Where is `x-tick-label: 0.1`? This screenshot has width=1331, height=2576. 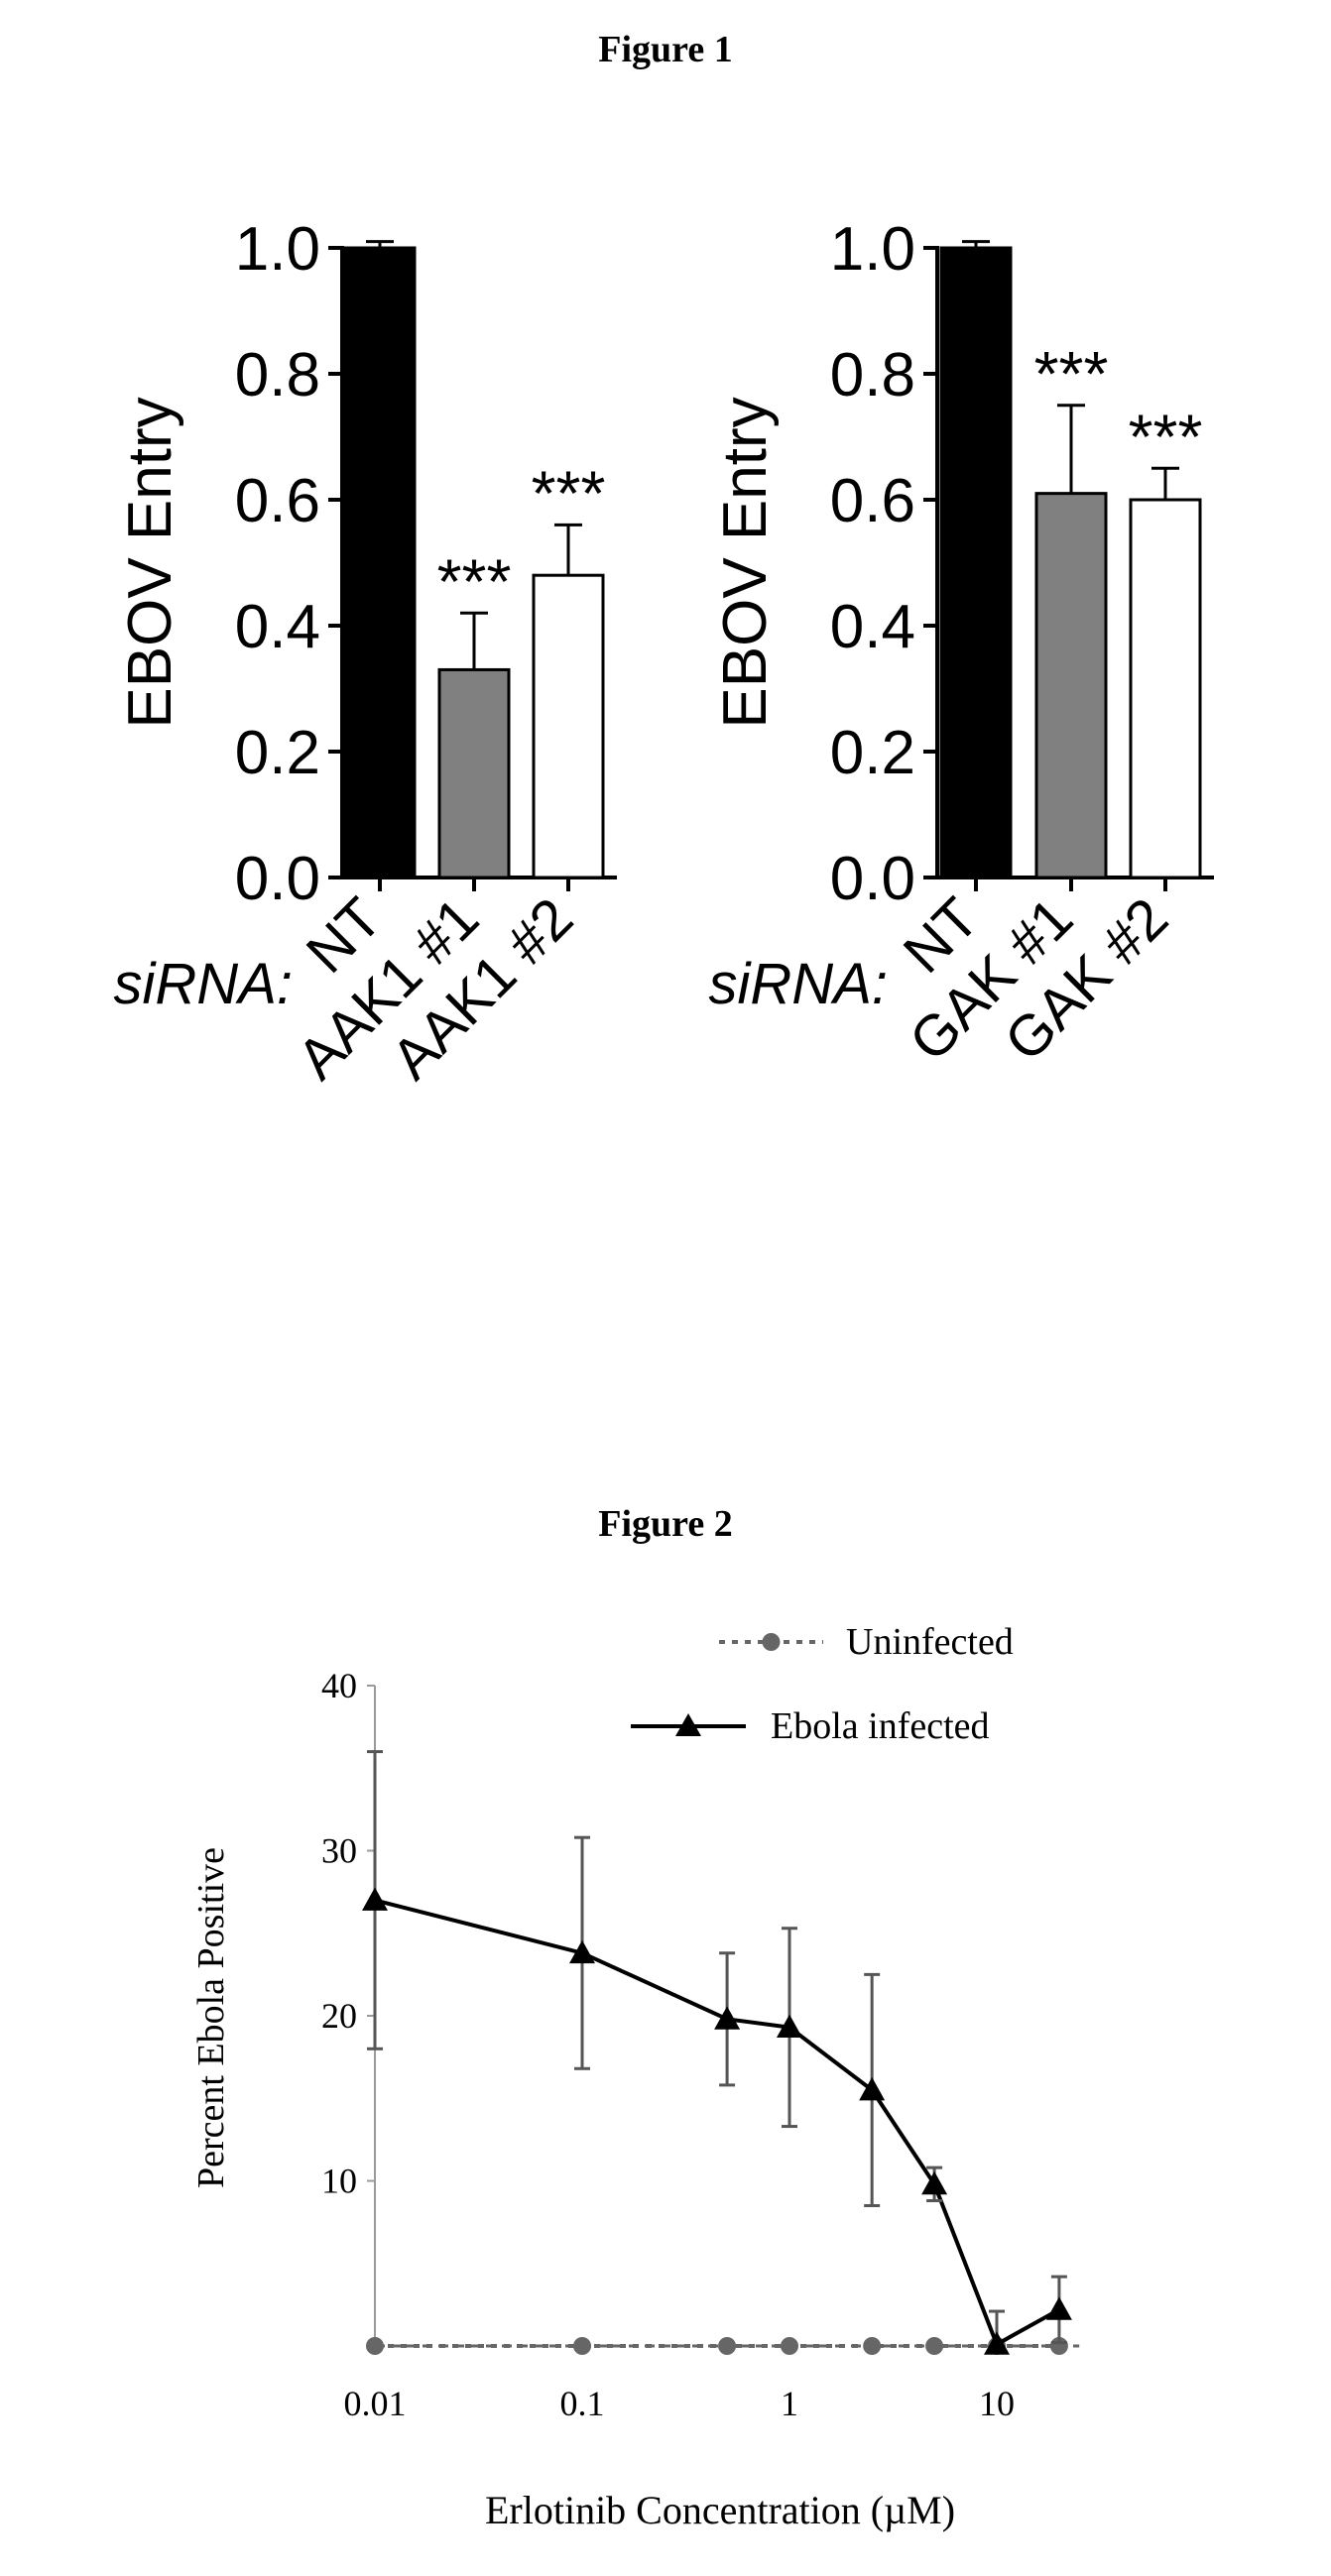 x-tick-label: 0.1 is located at coordinates (582, 2403).